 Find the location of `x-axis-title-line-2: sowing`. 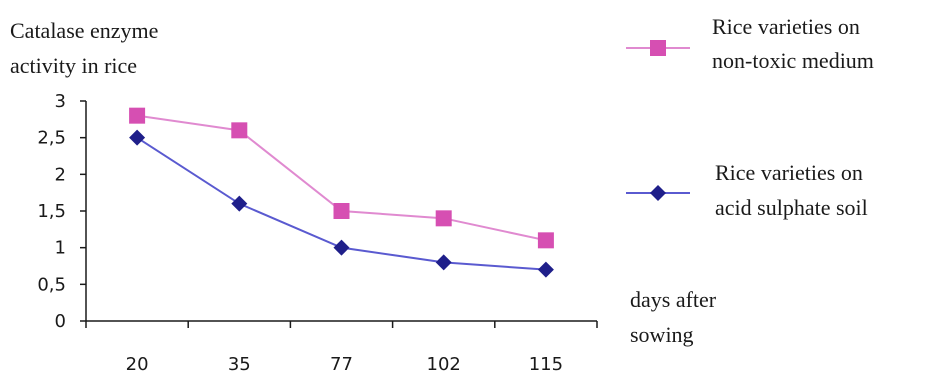

x-axis-title-line-2: sowing is located at coordinates (662, 334).